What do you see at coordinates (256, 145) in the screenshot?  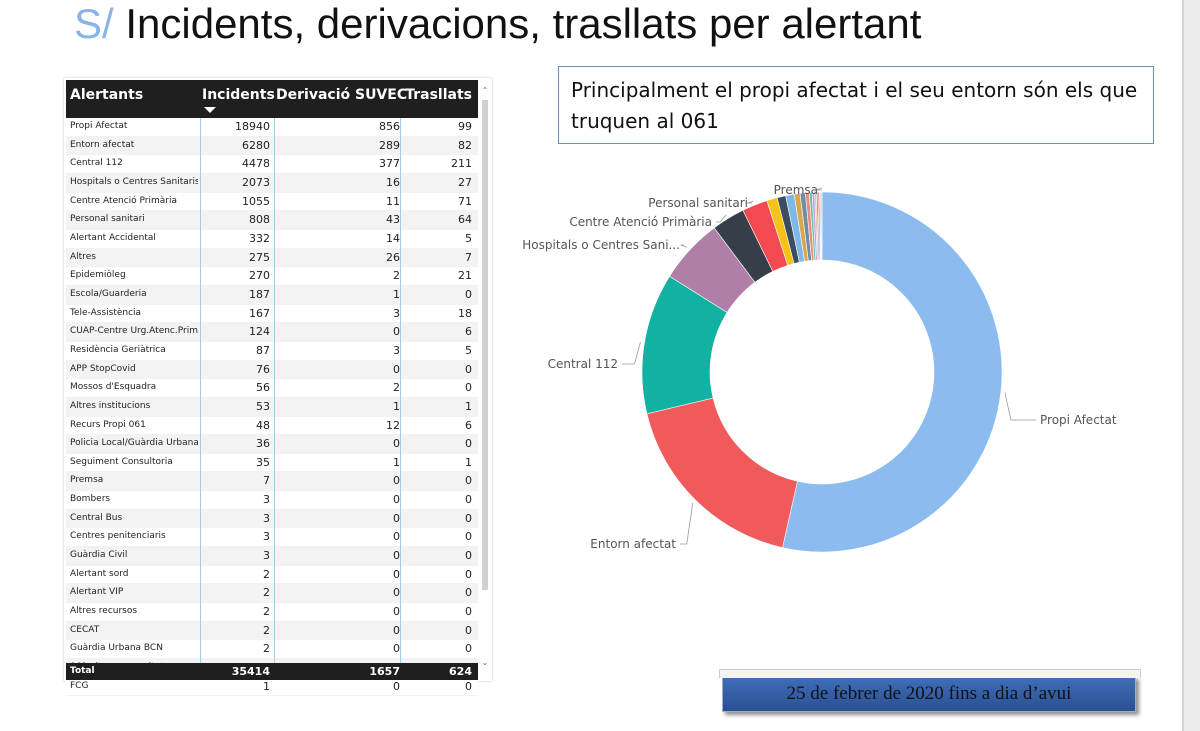 I see `cell-incidents: 6280` at bounding box center [256, 145].